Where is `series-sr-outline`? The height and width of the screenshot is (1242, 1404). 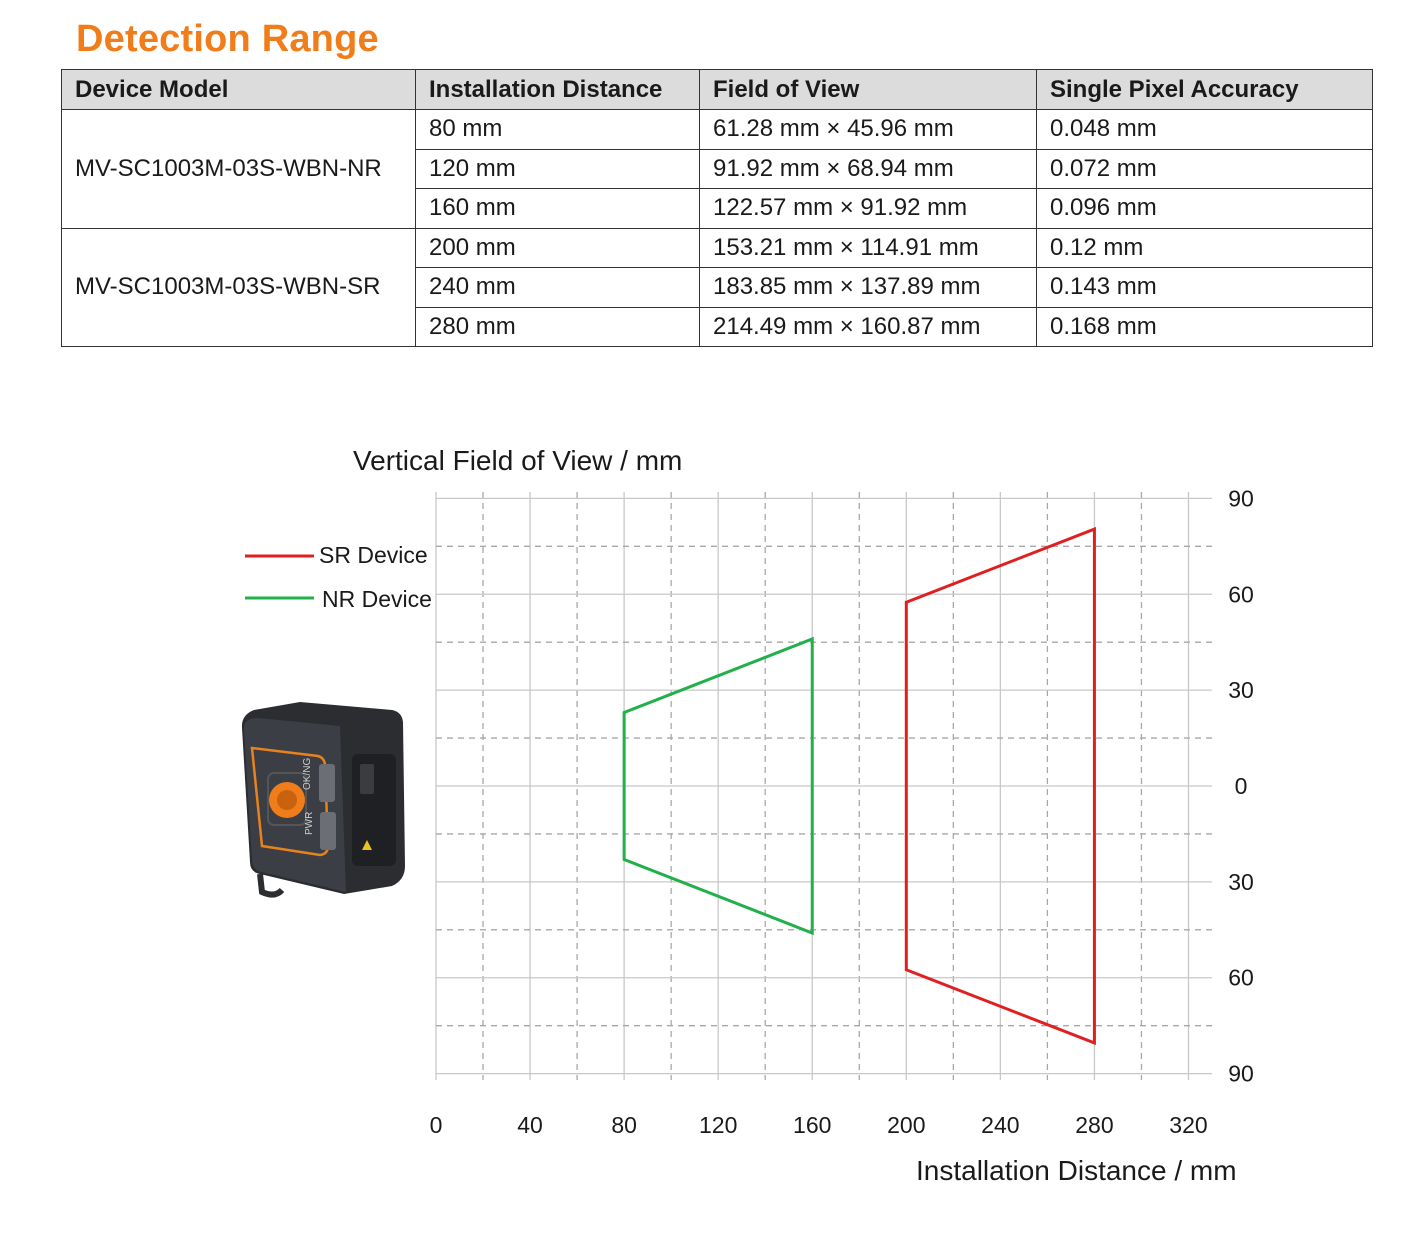
series-sr-outline is located at coordinates (1000, 786).